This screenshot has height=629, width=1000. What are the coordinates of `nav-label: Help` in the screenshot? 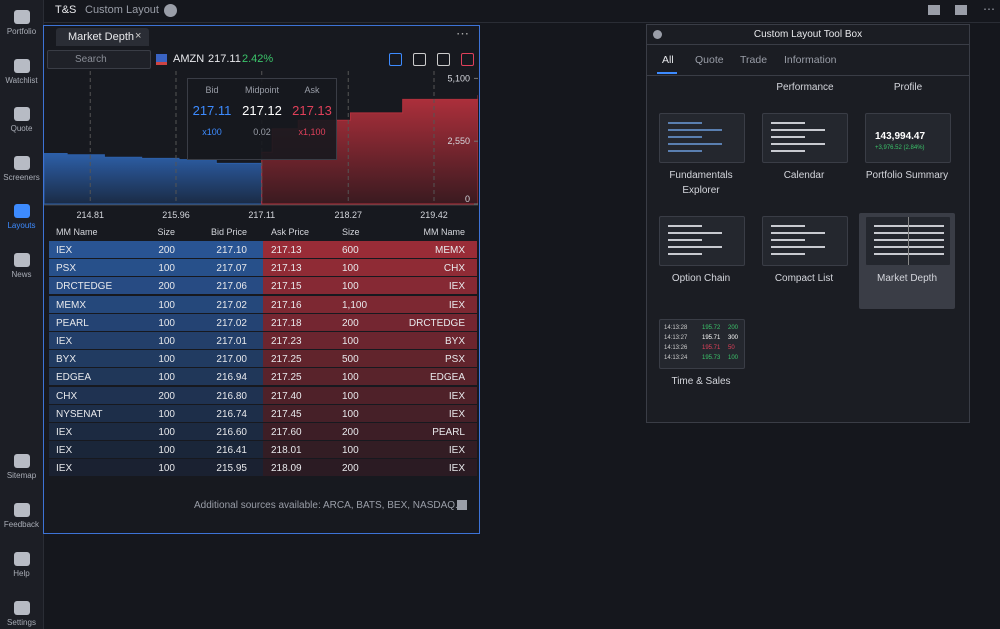 It's located at (21, 573).